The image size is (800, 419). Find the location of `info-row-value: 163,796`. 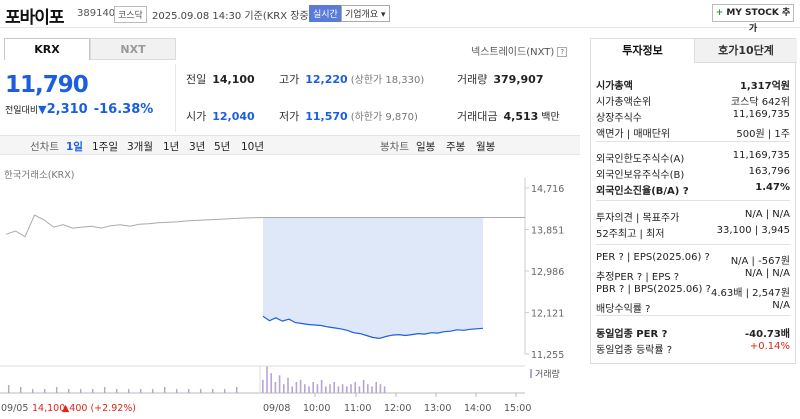

info-row-value: 163,796 is located at coordinates (769, 171).